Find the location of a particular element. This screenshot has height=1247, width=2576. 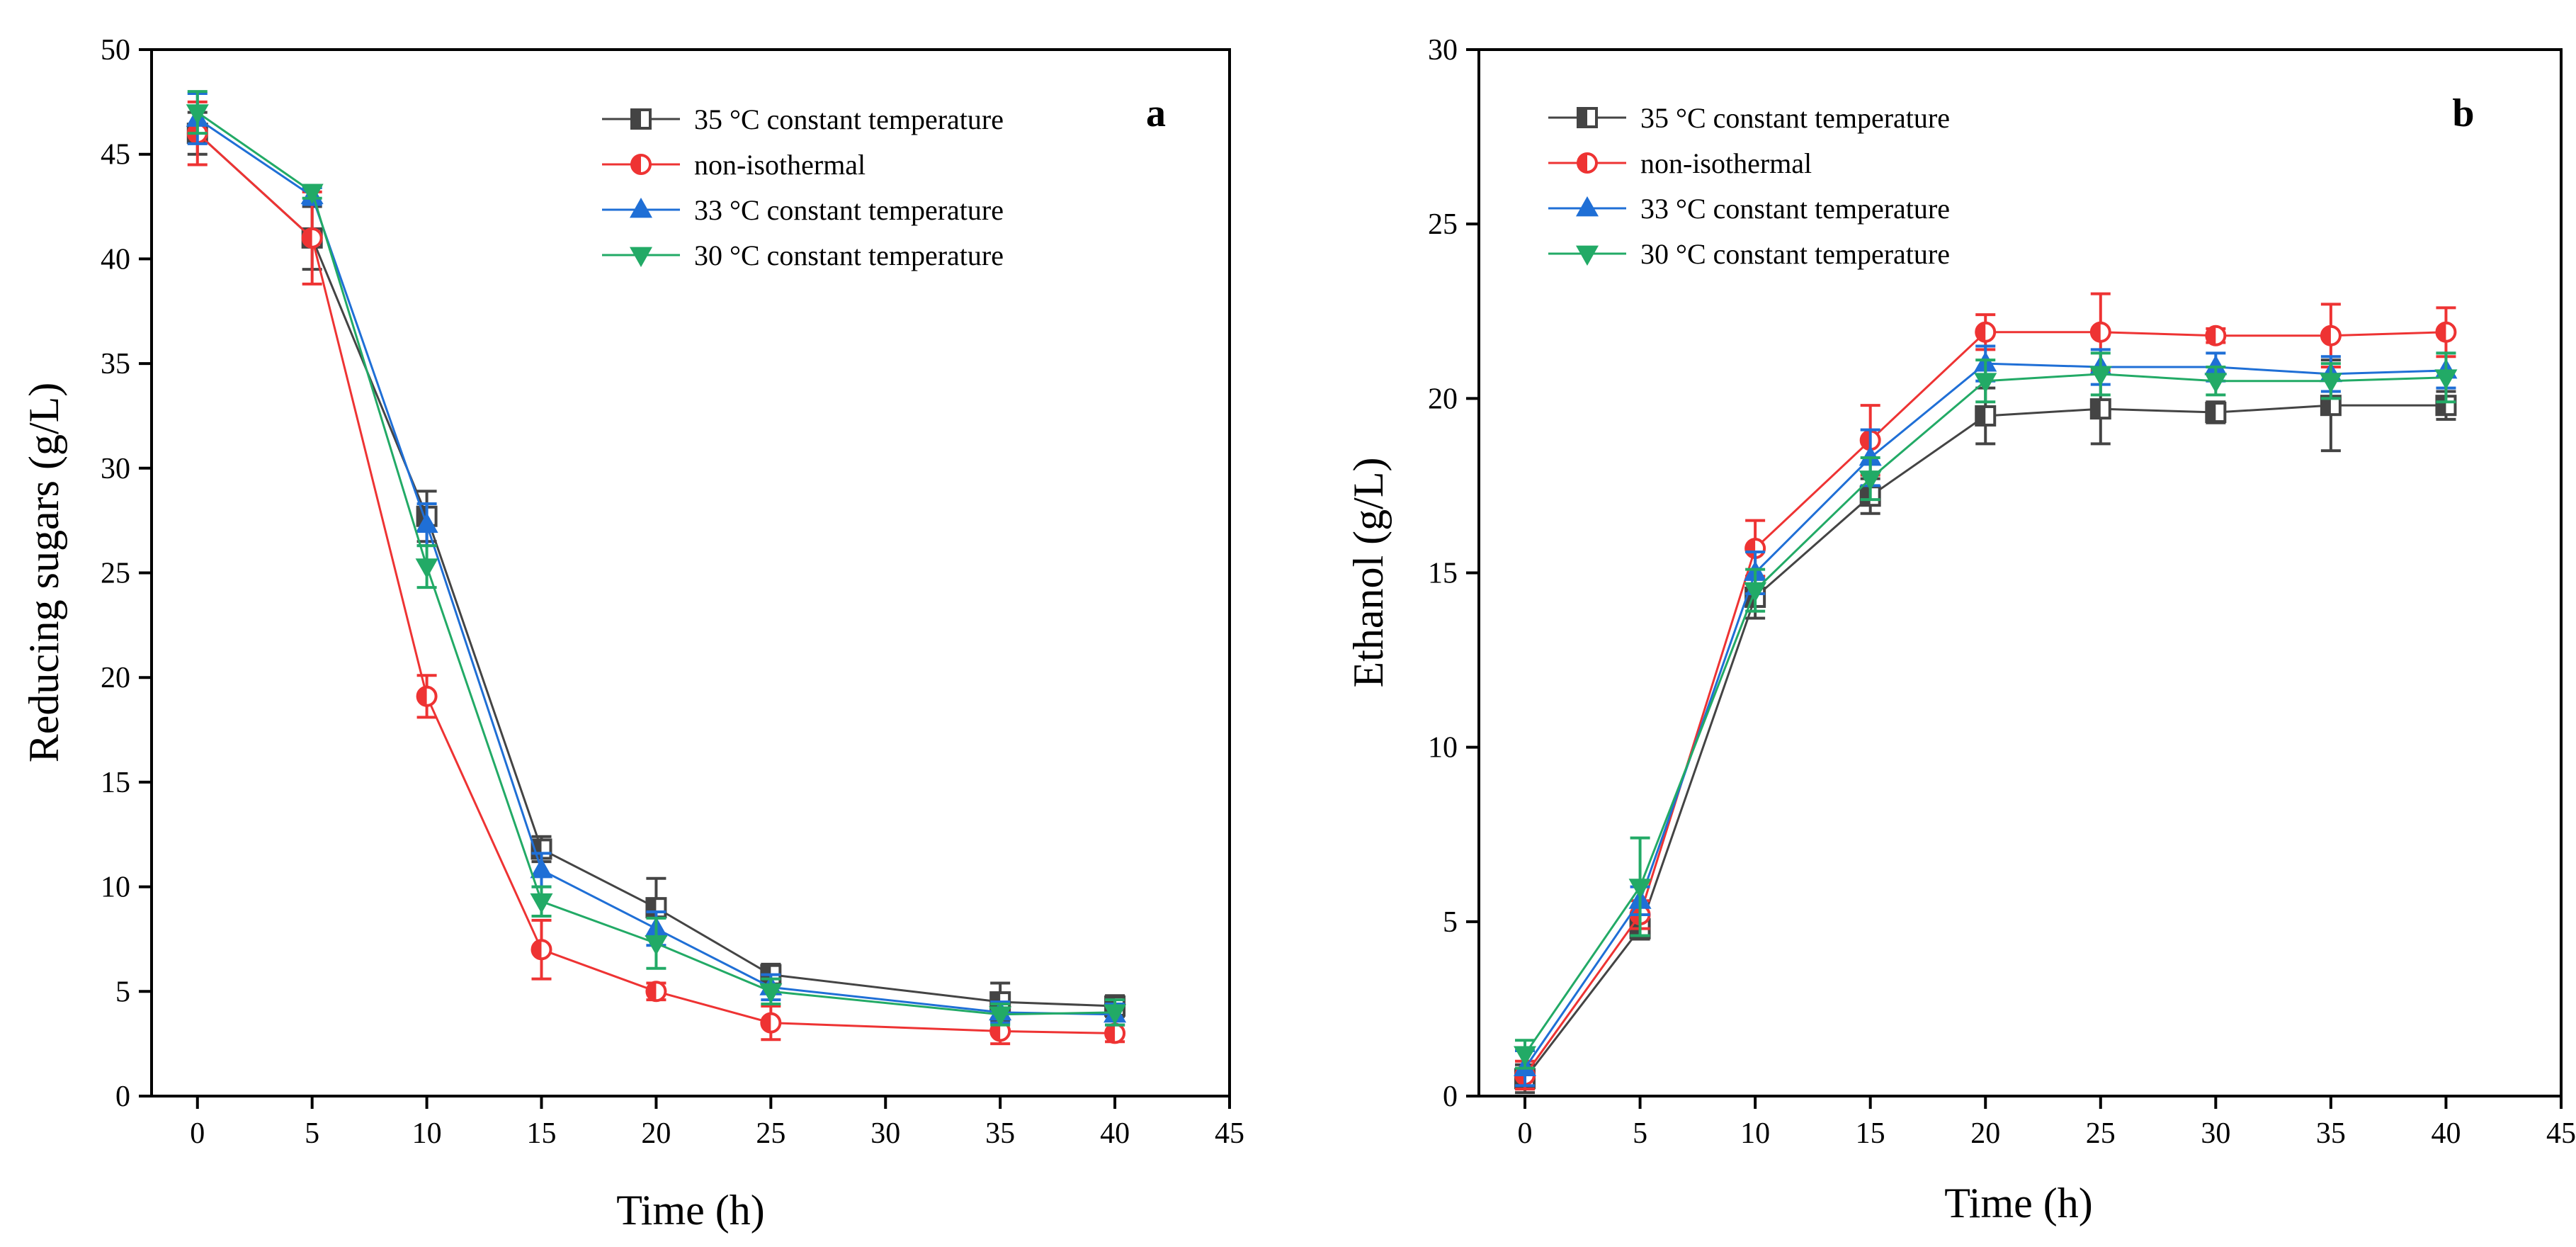

x-tick-label: 40 is located at coordinates (2446, 1133).